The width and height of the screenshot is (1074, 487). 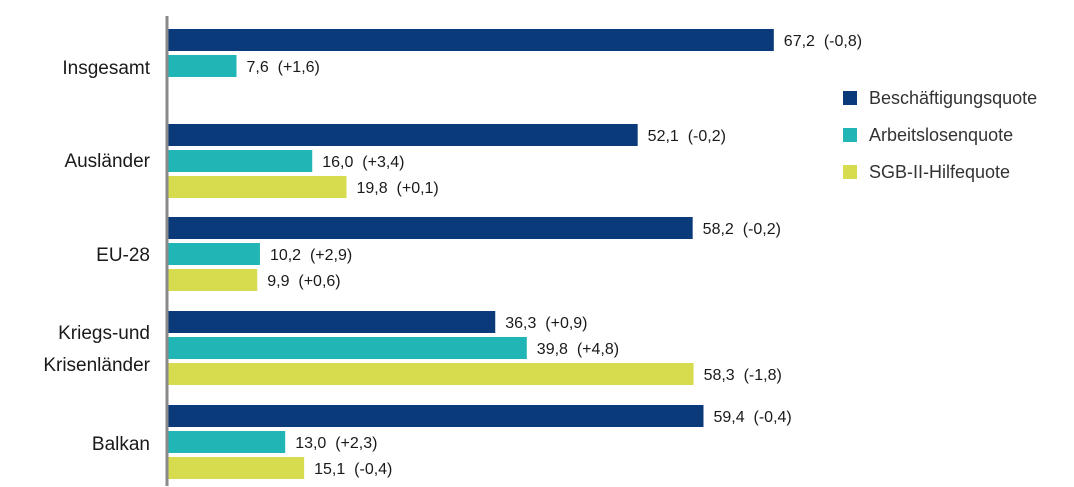 What do you see at coordinates (283, 67) in the screenshot?
I see `data-label: 7,6 (+1,6)` at bounding box center [283, 67].